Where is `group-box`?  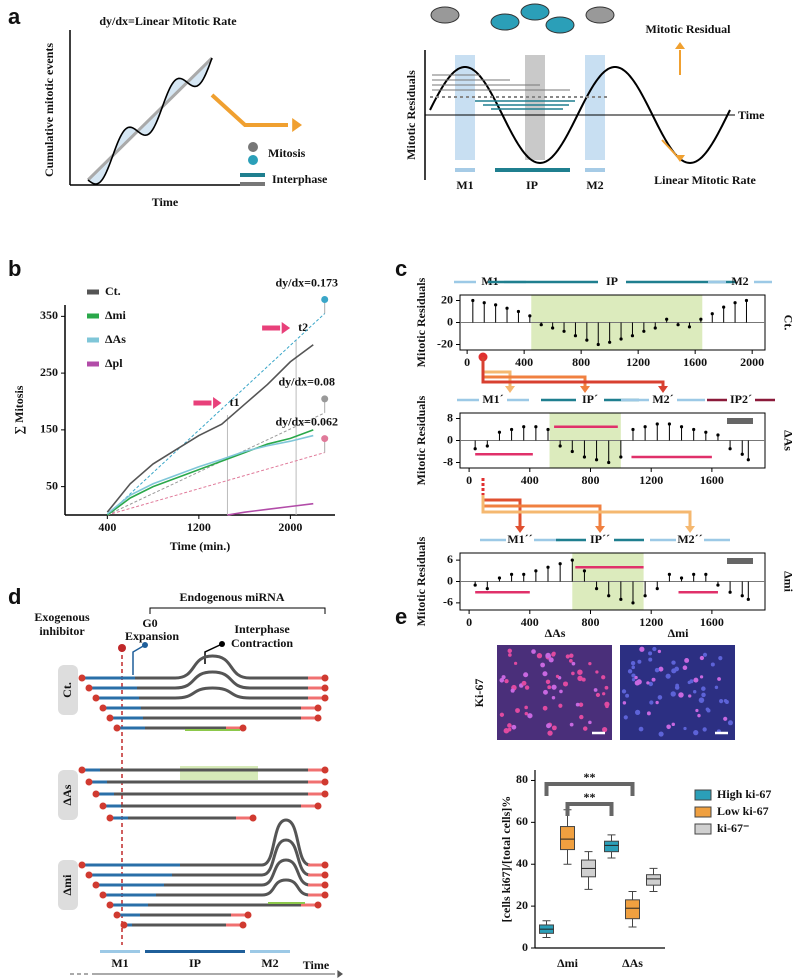 group-box is located at coordinates (68, 885).